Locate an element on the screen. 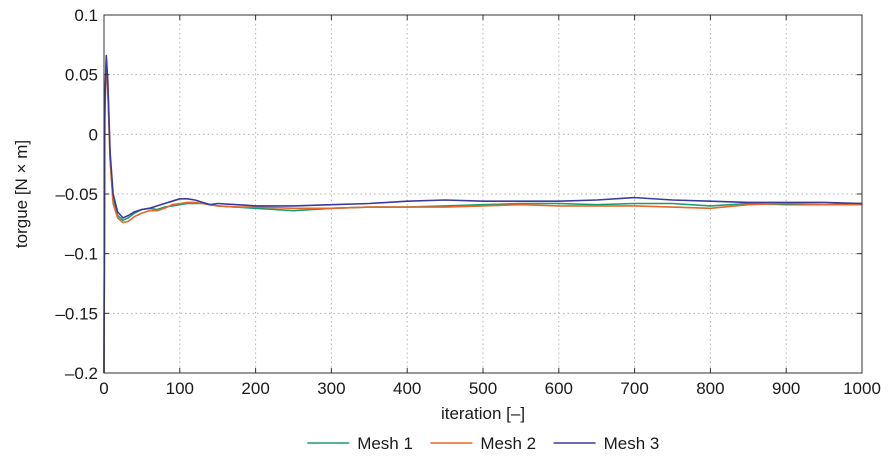 The height and width of the screenshot is (456, 892). y-tick-label: 0 is located at coordinates (93, 134).